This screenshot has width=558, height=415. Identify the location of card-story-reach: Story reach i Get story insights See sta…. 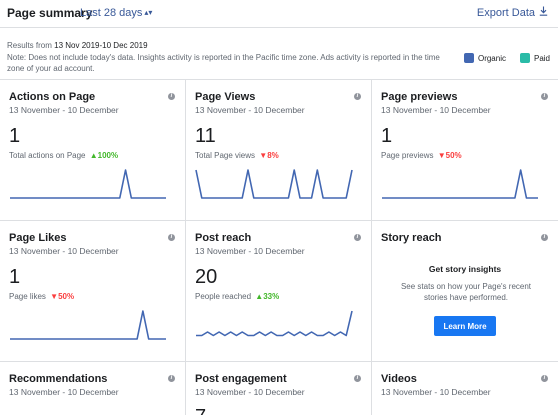
(465, 291).